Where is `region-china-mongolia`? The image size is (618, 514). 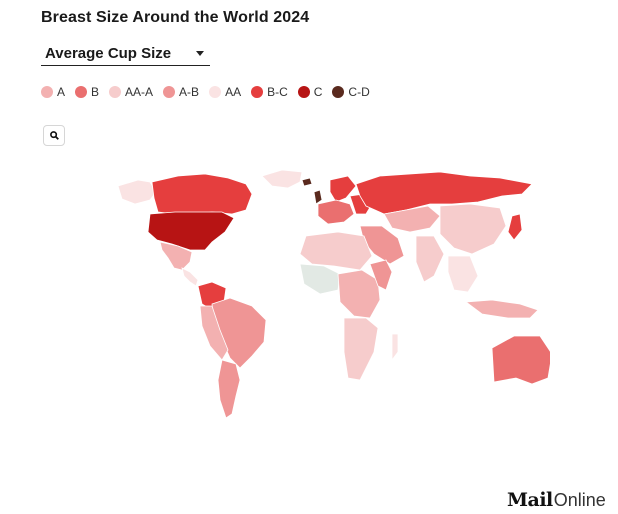
region-china-mongolia is located at coordinates (473, 229).